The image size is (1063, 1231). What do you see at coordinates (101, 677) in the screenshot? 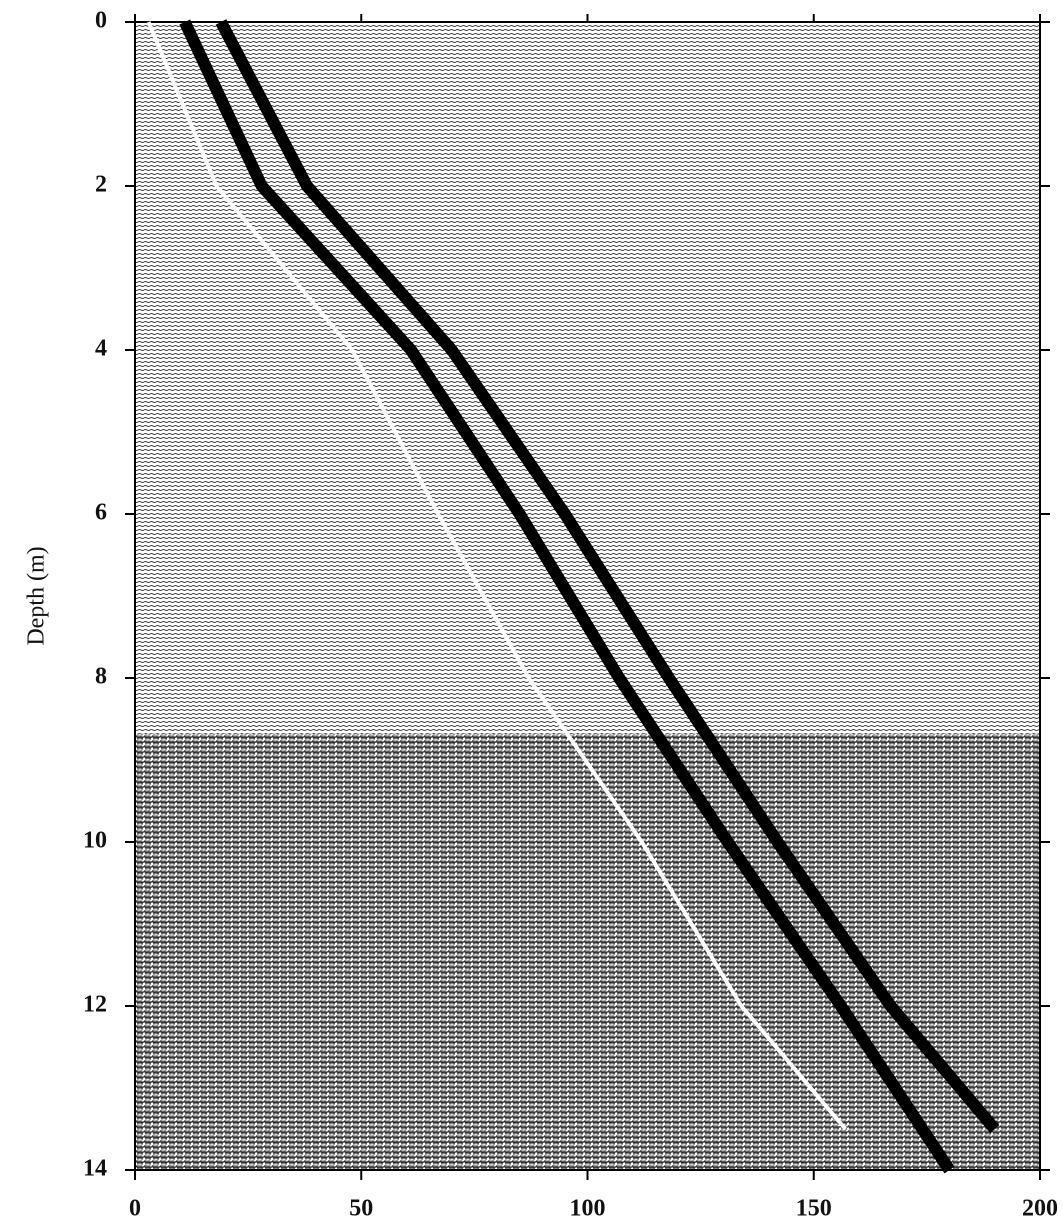
I see `y-tick-label: 8` at bounding box center [101, 677].